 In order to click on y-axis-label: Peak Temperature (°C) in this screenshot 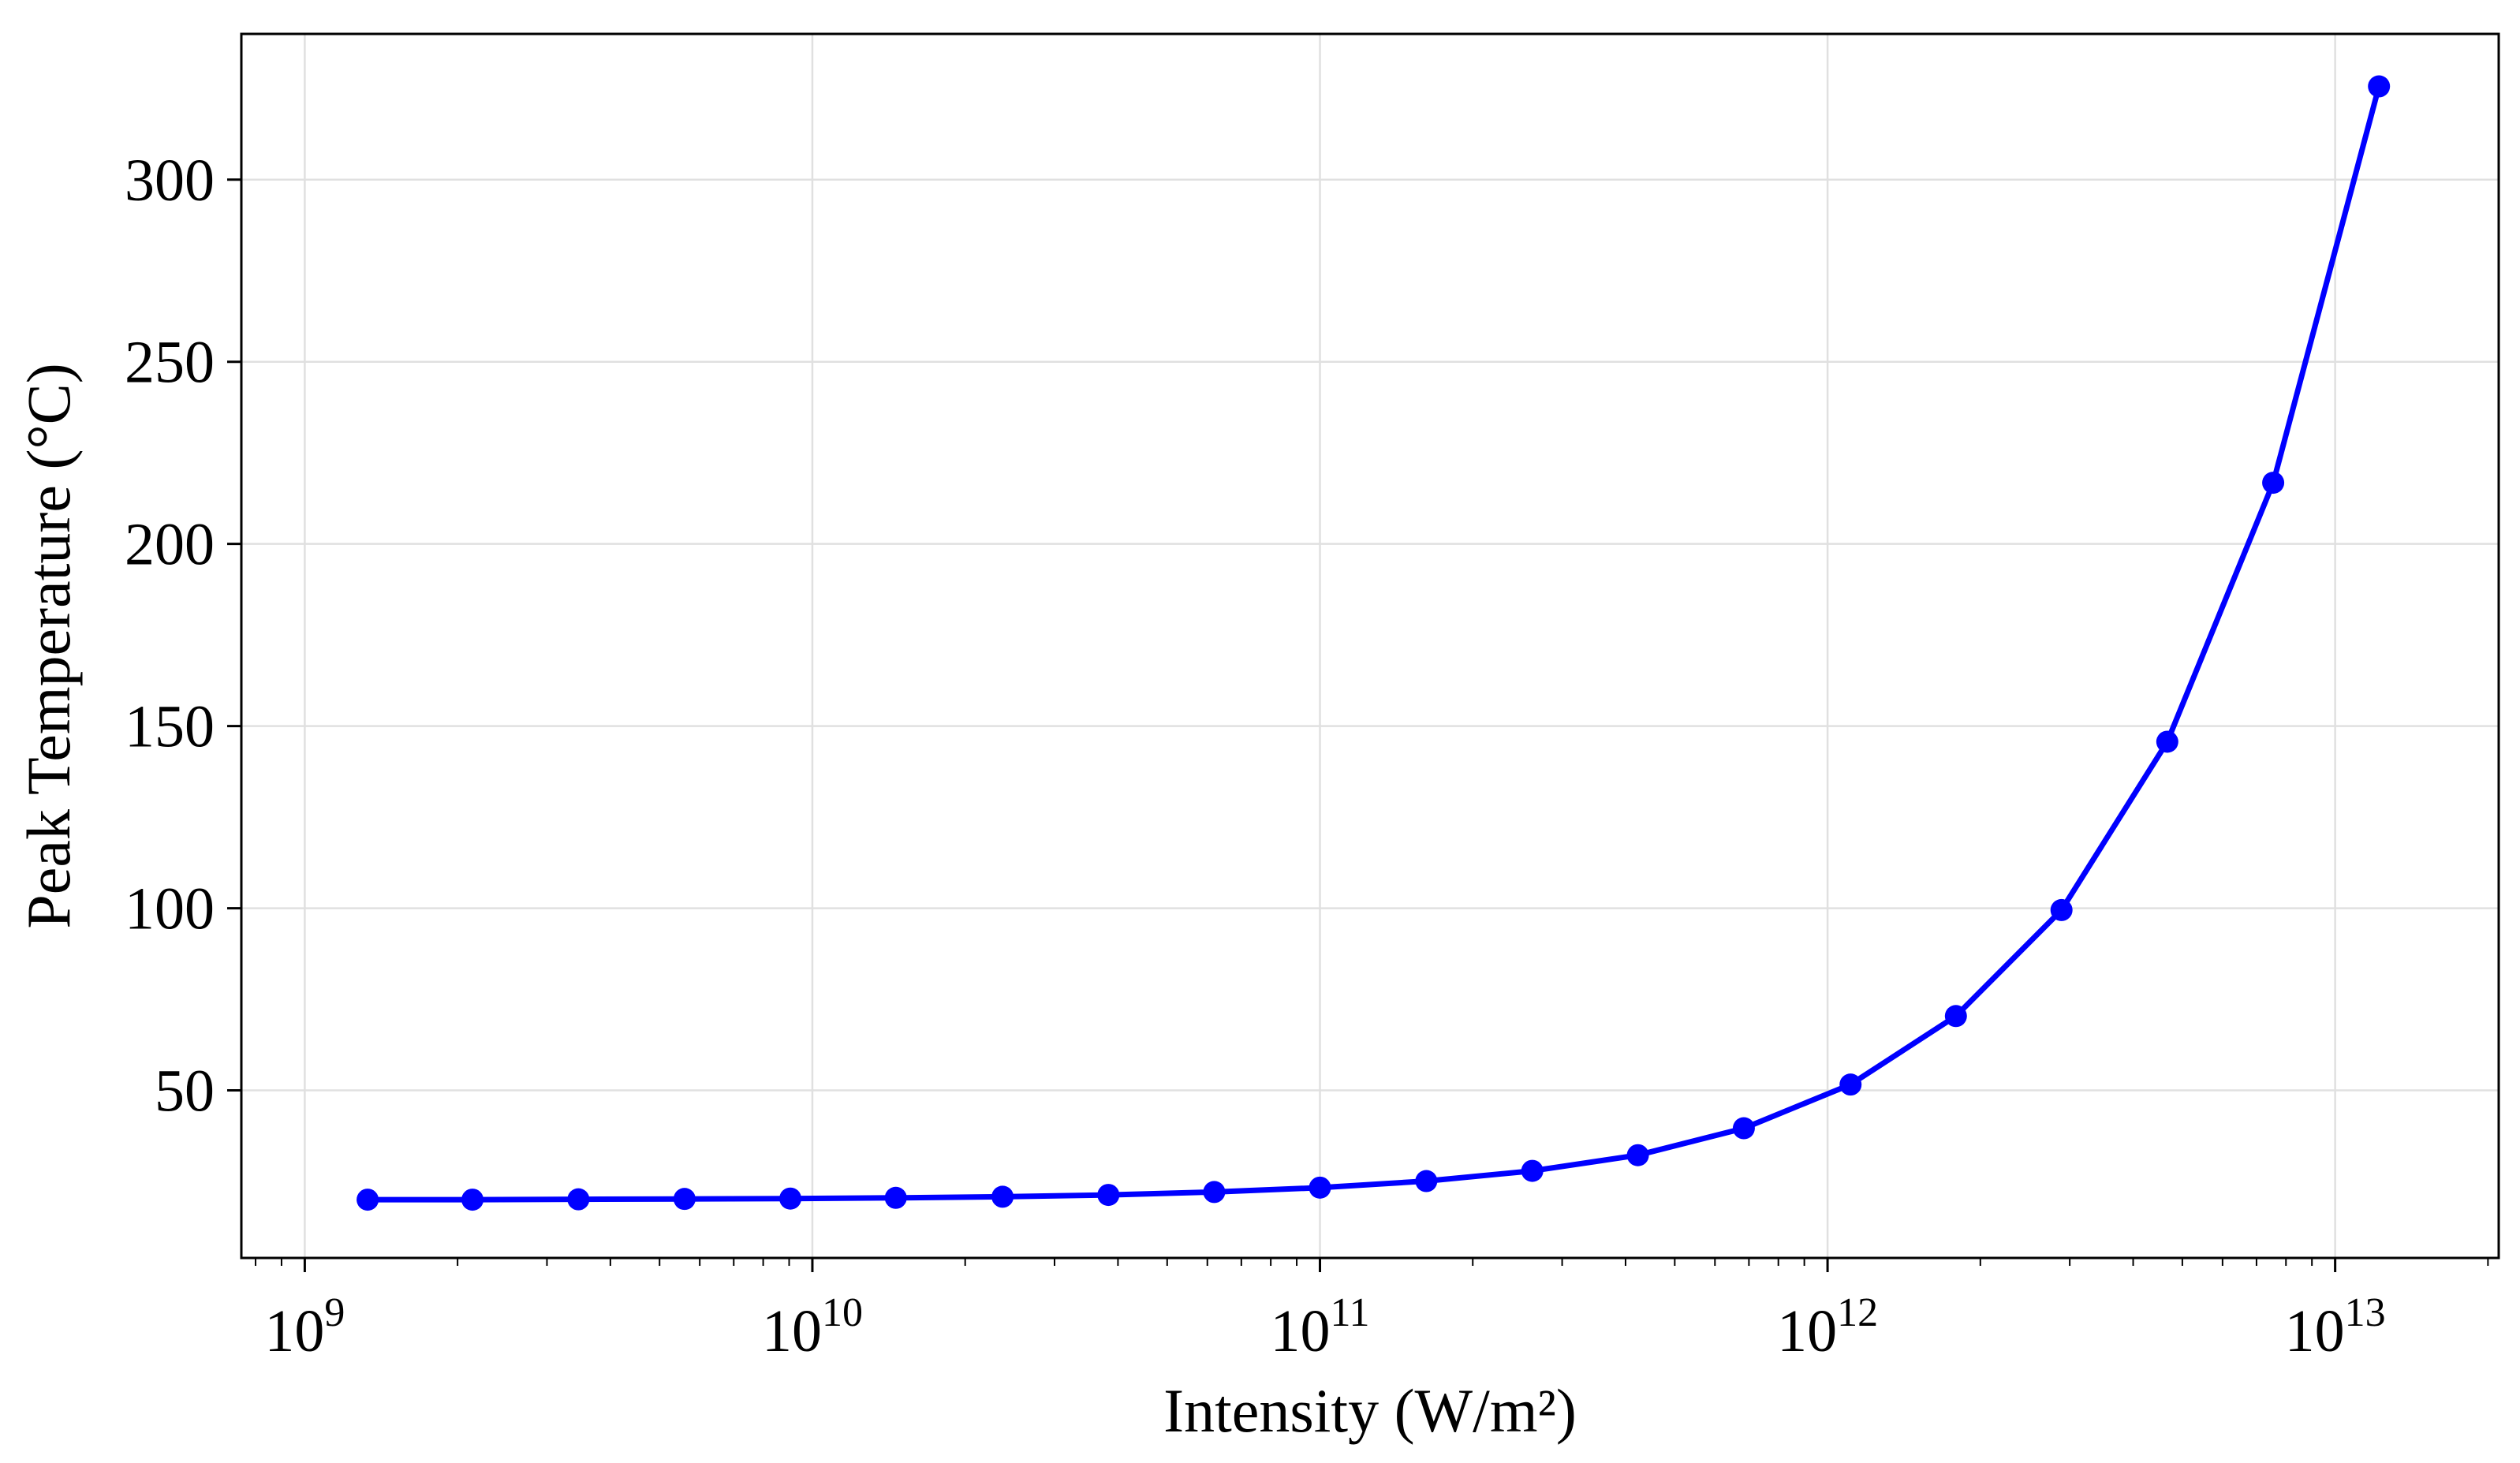, I will do `click(48, 646)`.